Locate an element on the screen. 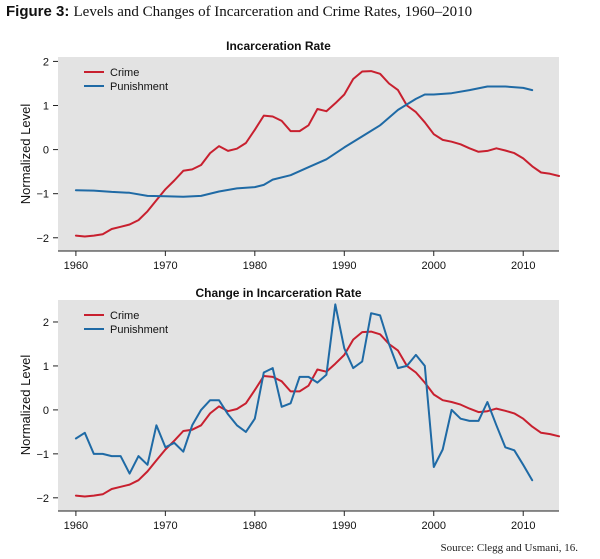 Image resolution: width=600 pixels, height=559 pixels. figure-label: Figure 3: is located at coordinates (38, 11).